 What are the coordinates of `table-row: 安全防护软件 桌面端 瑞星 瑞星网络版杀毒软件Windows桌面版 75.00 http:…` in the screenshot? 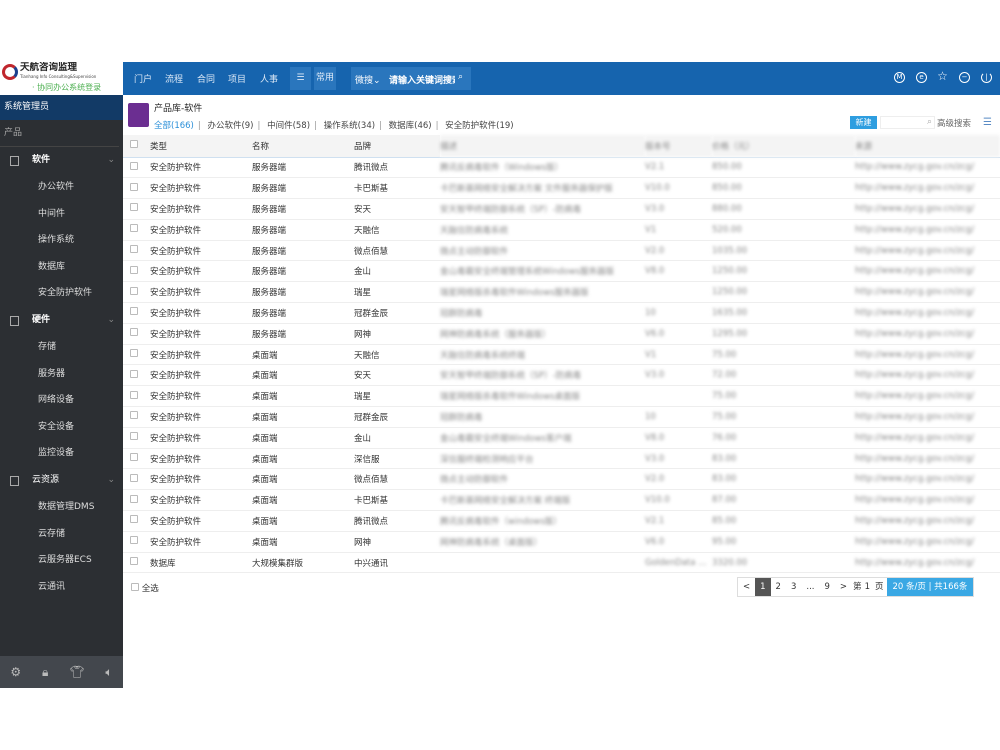 It's located at (561, 396).